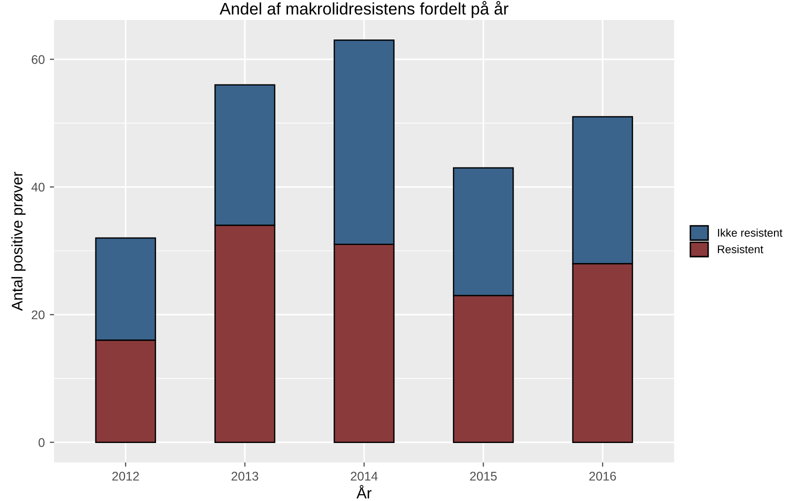 The image size is (795, 501). Describe the element at coordinates (41, 442) in the screenshot. I see `y-tick-label: 0` at that location.